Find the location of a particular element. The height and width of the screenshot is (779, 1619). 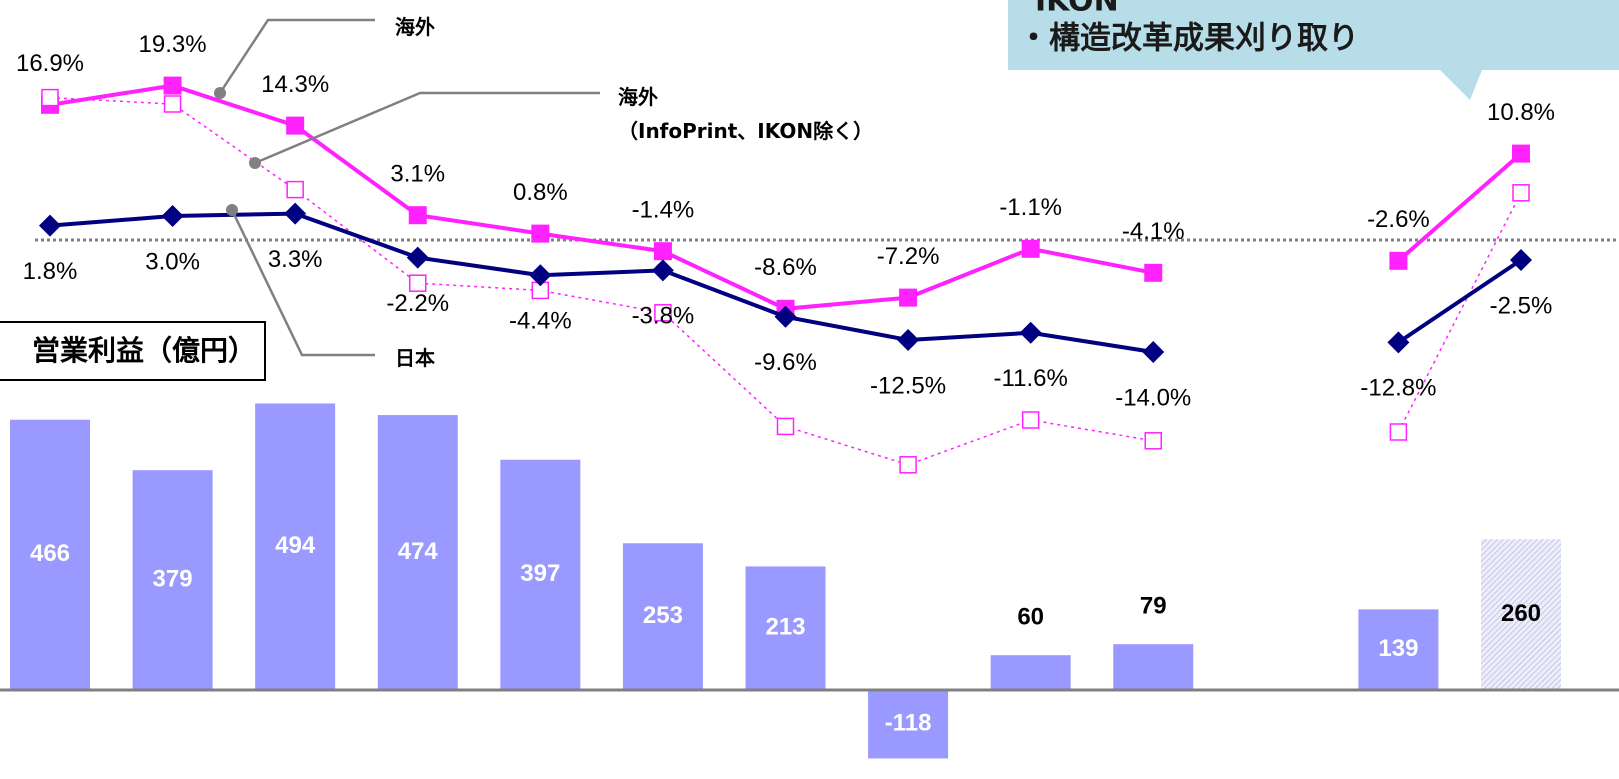

line-value-label: -7.2% is located at coordinates (908, 256).